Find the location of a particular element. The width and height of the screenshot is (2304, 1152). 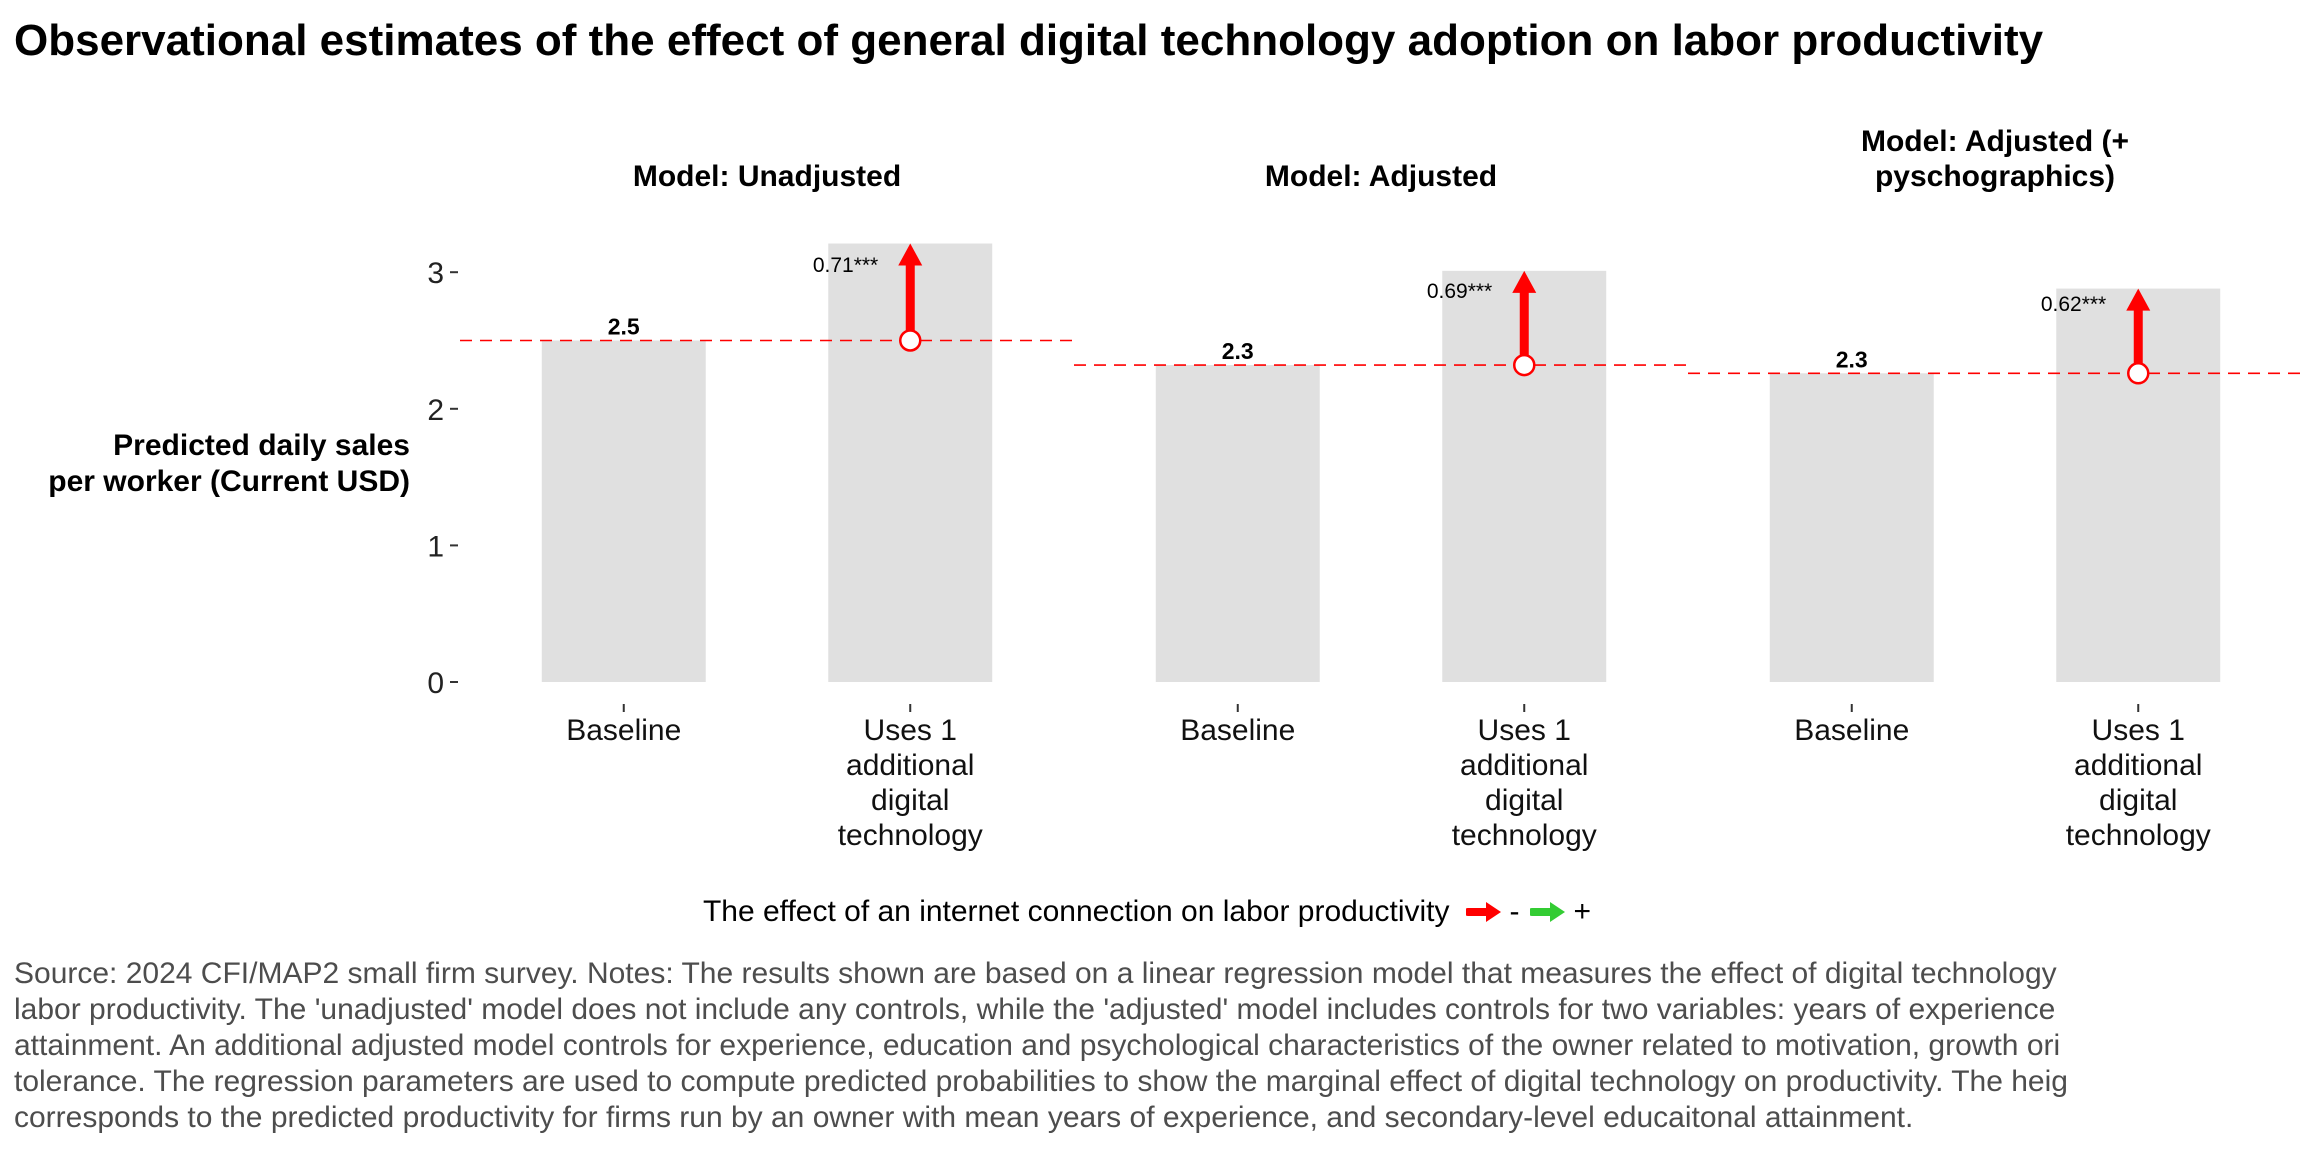

effect-value-label: 0.71*** is located at coordinates (845, 265).